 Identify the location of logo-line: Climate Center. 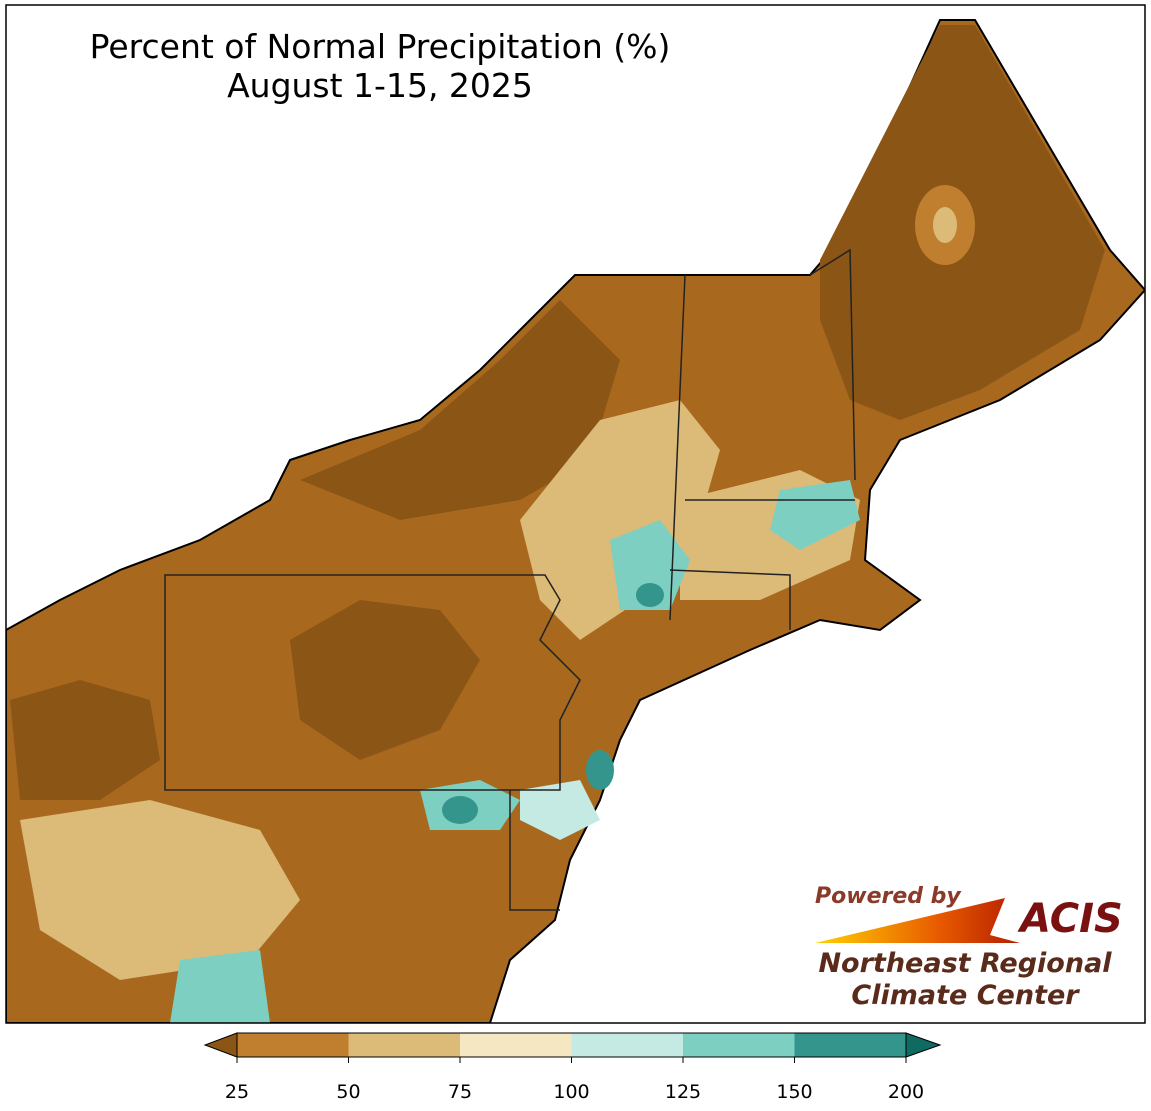
(965, 995).